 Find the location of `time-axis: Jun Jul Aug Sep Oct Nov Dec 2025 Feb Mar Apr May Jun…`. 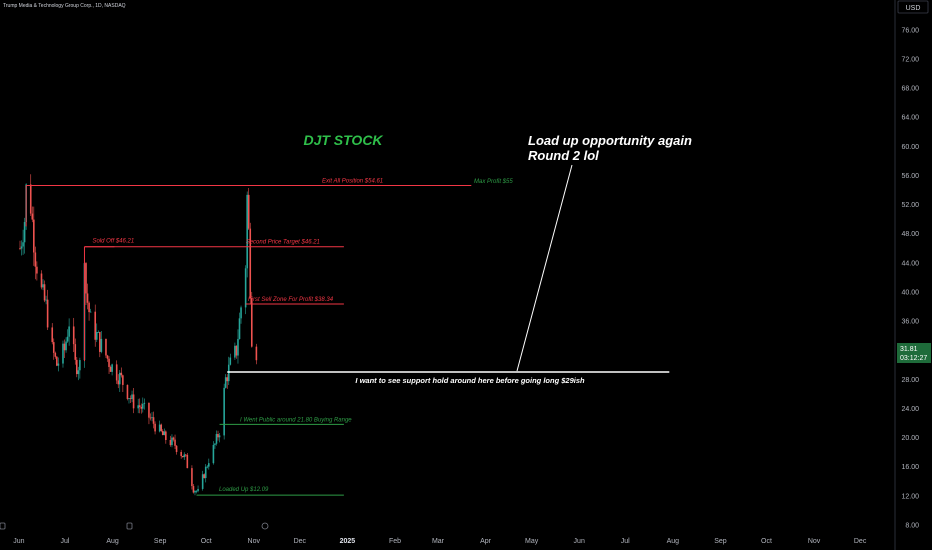

time-axis: Jun Jul Aug Sep Oct Nov Dec 2025 Feb Mar Apr May Jun… is located at coordinates (440, 541).